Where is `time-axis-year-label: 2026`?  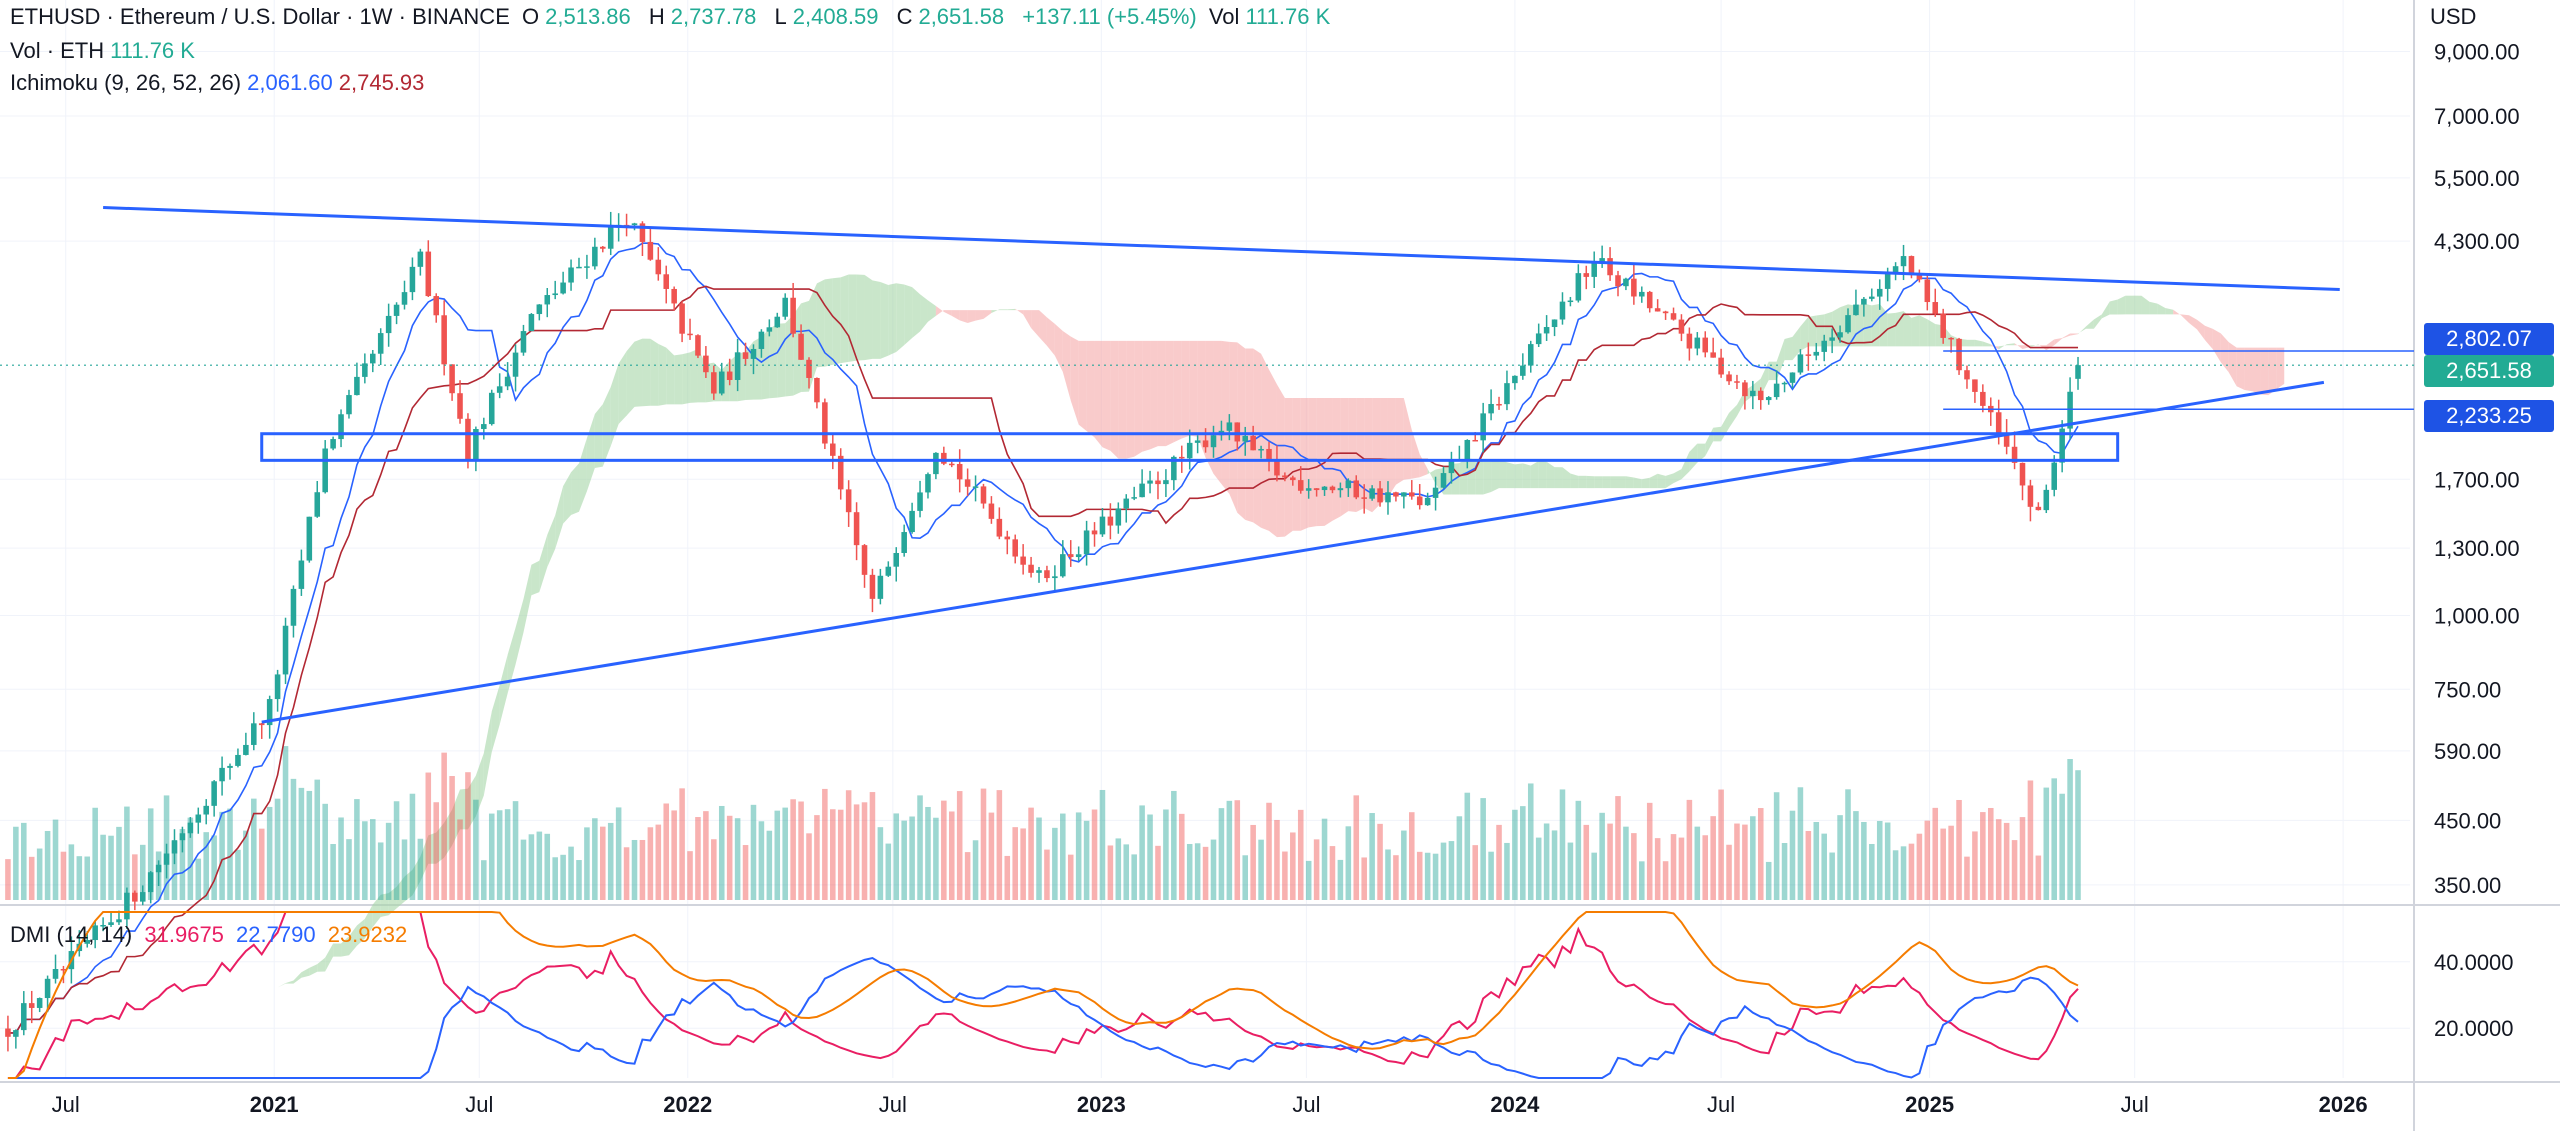 time-axis-year-label: 2026 is located at coordinates (2343, 1104).